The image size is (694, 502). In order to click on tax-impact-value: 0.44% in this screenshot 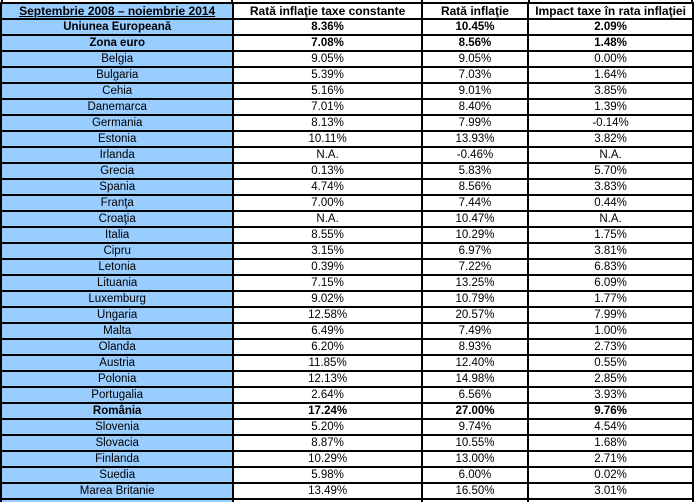, I will do `click(610, 203)`.